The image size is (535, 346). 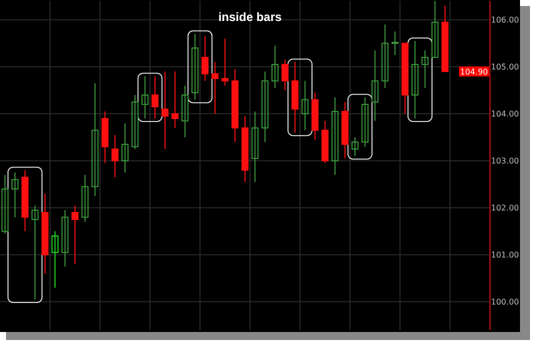 I want to click on text: inside bars, so click(x=250, y=17).